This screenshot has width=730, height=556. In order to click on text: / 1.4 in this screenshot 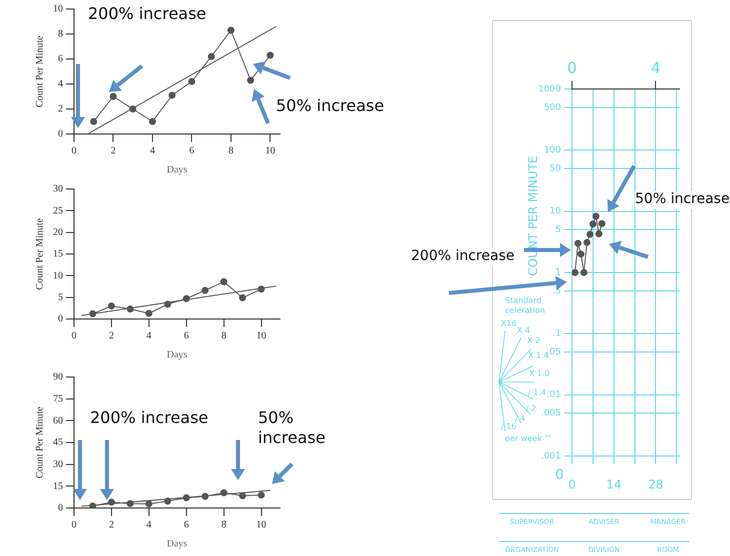, I will do `click(537, 393)`.